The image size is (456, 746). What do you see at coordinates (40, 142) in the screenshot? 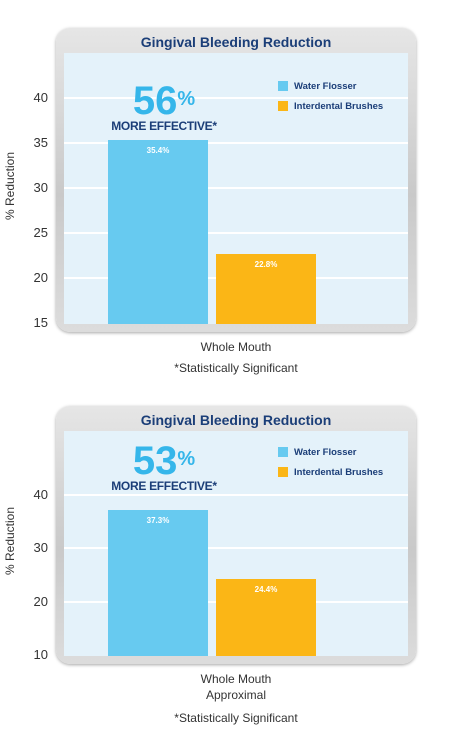
I see `y-tick-label: 35` at bounding box center [40, 142].